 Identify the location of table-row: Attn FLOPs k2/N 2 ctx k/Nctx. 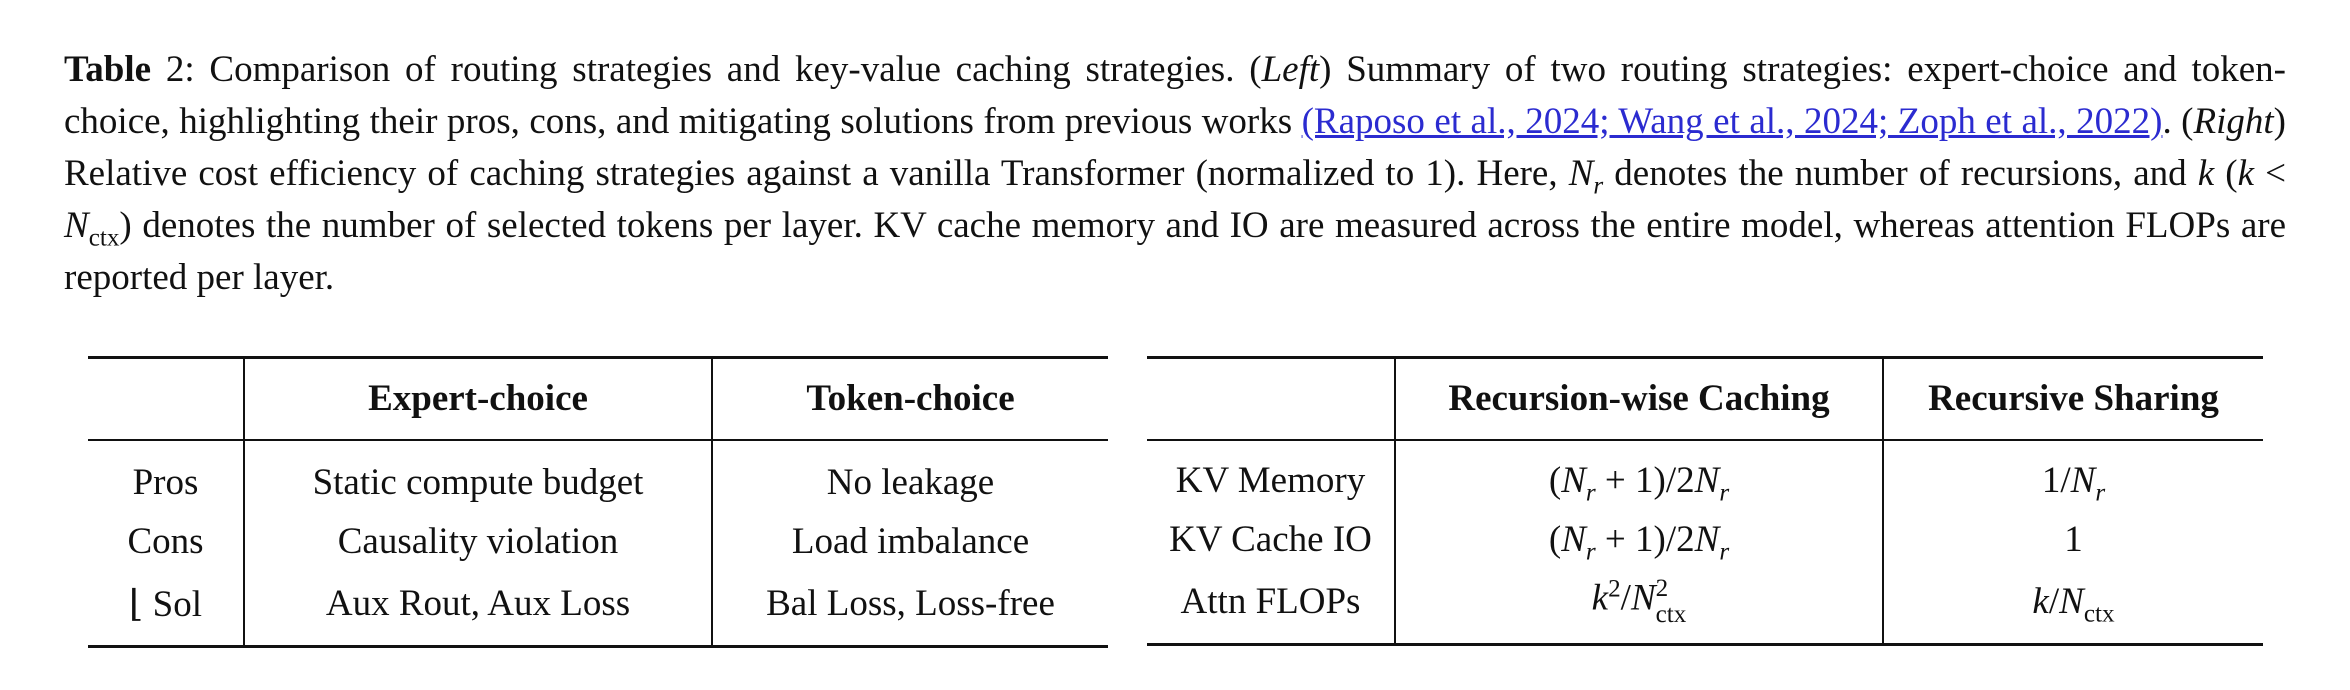
(1705, 607).